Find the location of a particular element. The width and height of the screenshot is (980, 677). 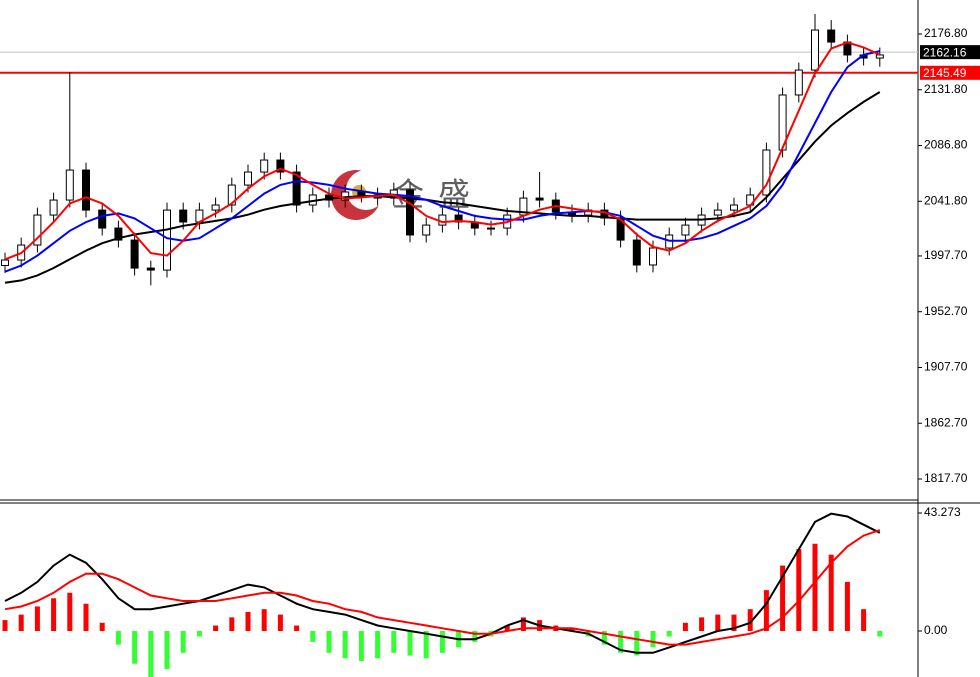

price-label: 2145.49 is located at coordinates (945, 73).